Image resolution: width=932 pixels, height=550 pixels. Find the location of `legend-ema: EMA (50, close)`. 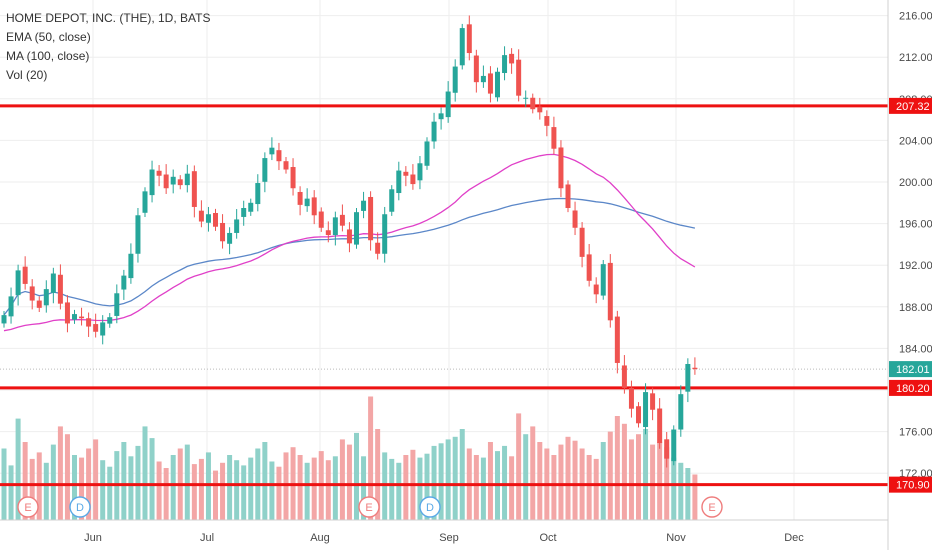

legend-ema: EMA (50, close) is located at coordinates (48, 37).